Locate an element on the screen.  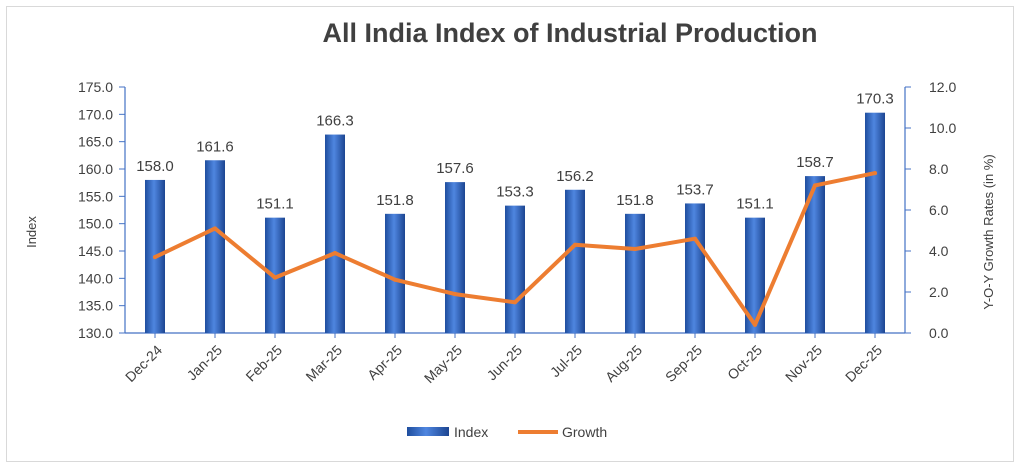
y2-tick-label: 12.0 is located at coordinates (942, 87).